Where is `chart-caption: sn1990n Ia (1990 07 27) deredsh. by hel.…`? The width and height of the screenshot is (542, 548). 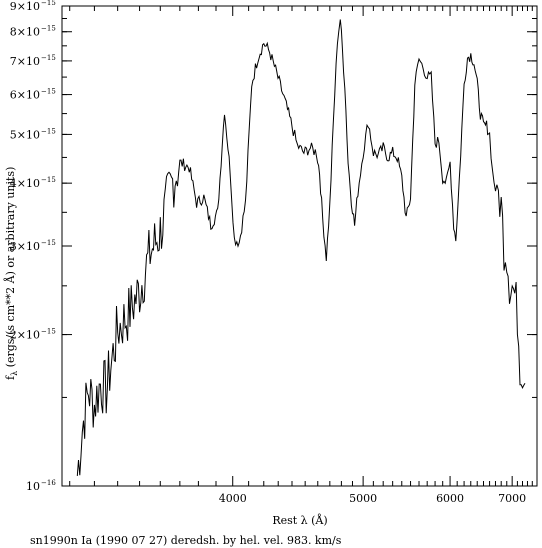 chart-caption: sn1990n Ia (1990 07 27) deredsh. by hel.… is located at coordinates (186, 540).